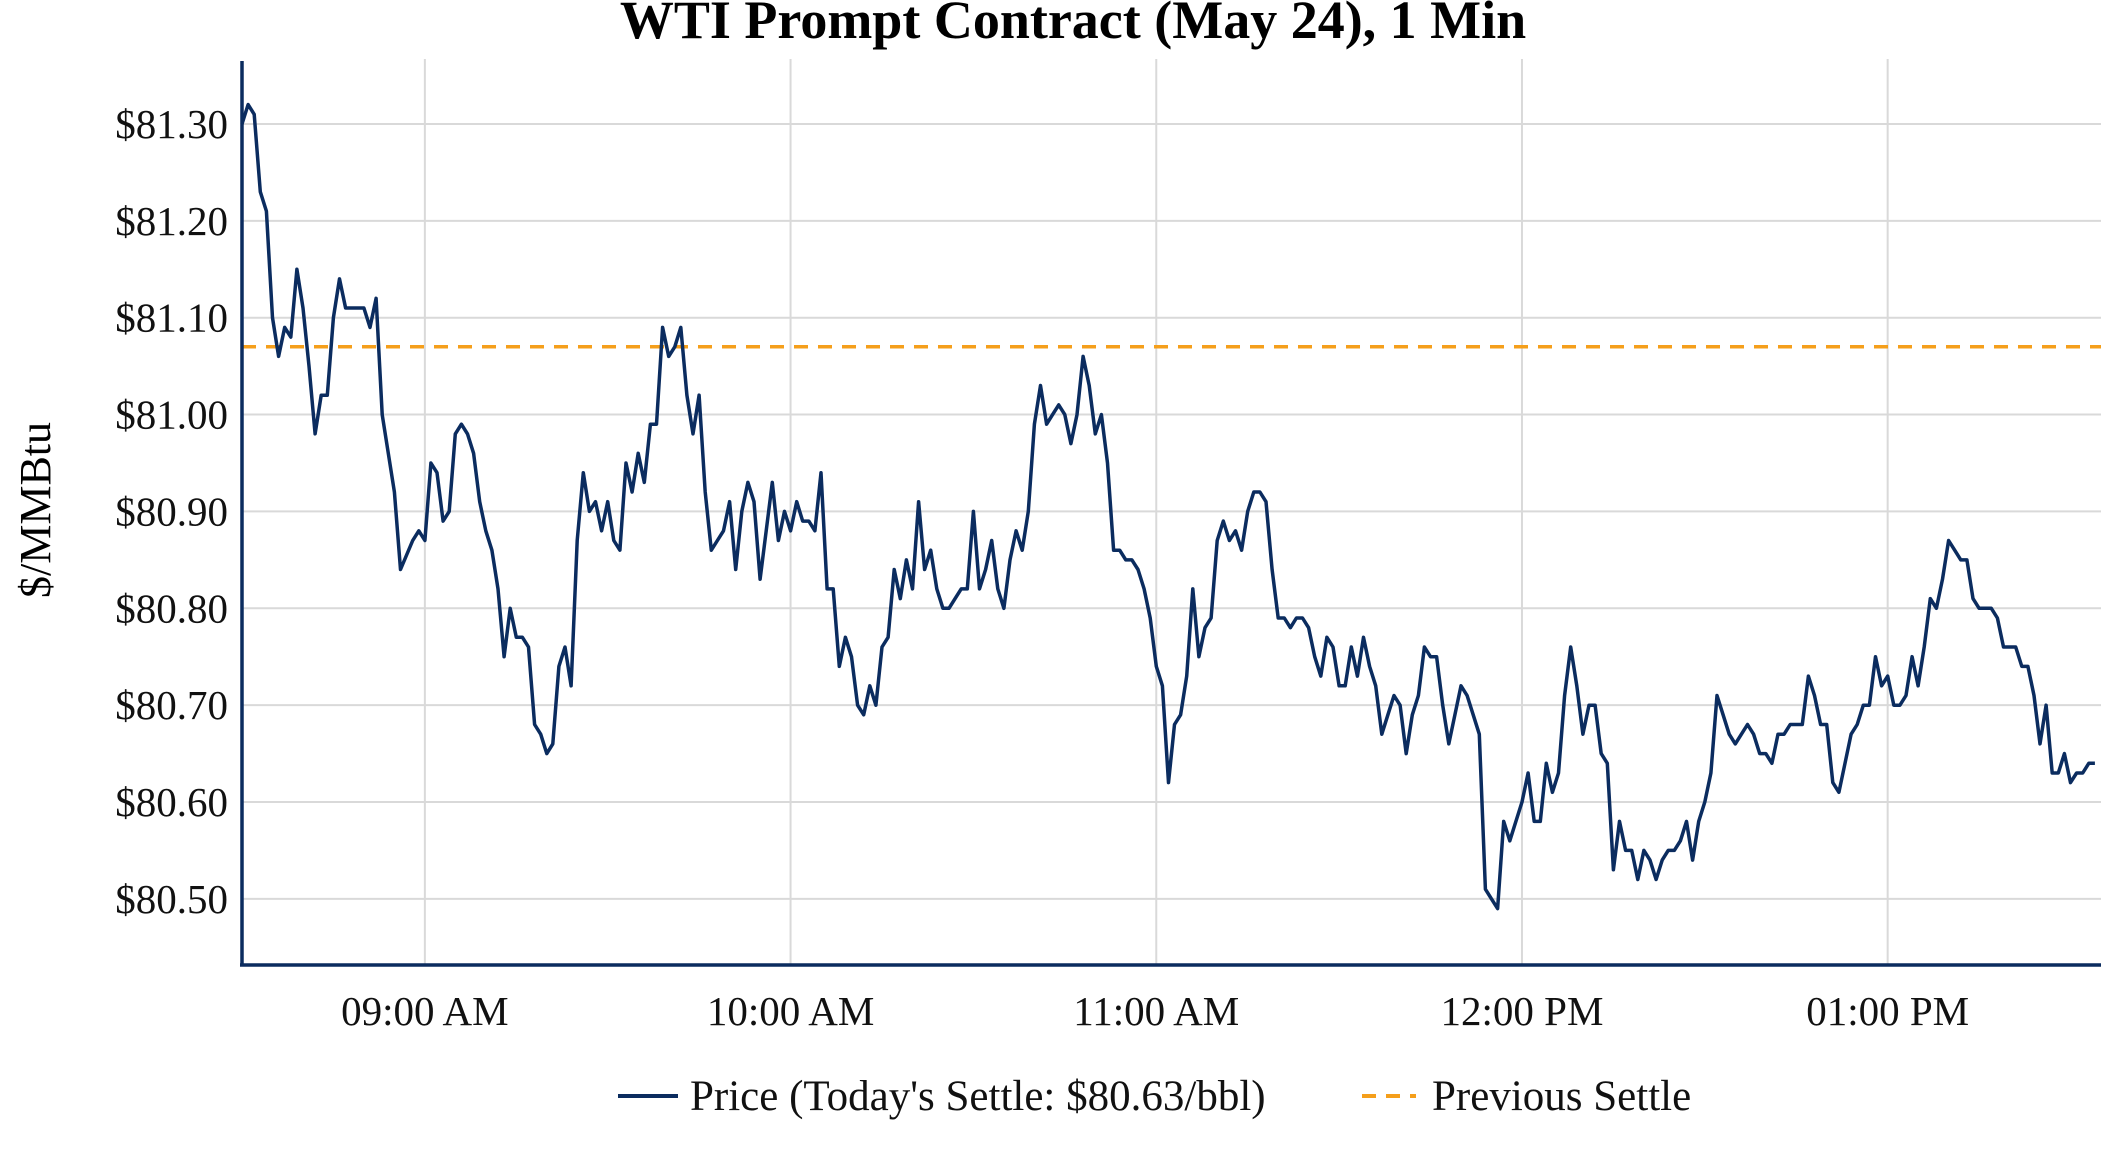  What do you see at coordinates (1073, 25) in the screenshot?
I see `chart-title: WTI Prompt Contract (May 24), 1 Min` at bounding box center [1073, 25].